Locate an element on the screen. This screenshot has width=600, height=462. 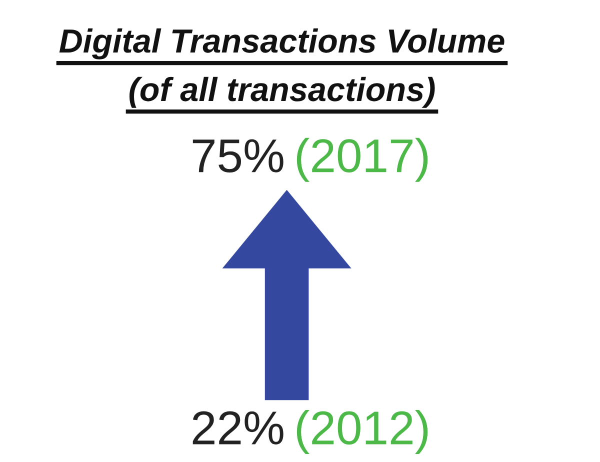
data-label: 75% is located at coordinates (238, 156).